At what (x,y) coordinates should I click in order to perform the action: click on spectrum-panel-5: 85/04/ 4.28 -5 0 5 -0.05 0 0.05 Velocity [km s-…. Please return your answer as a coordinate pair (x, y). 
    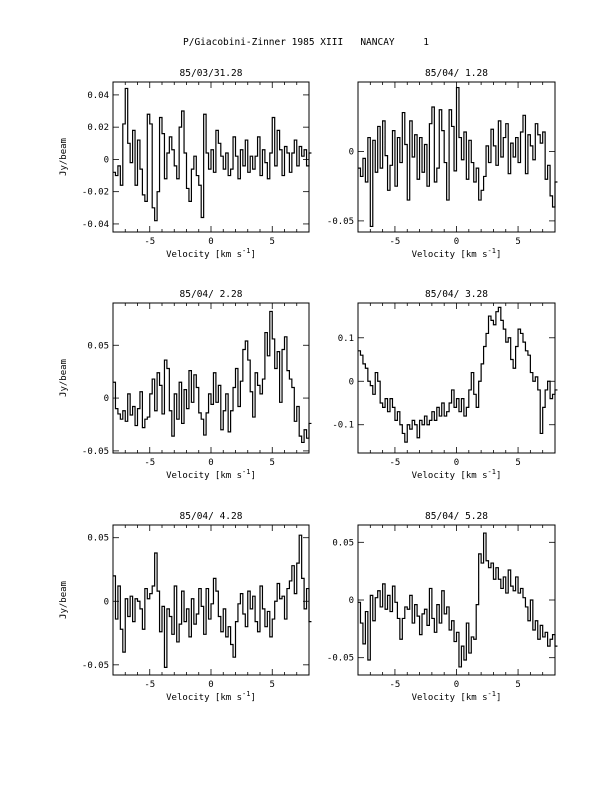
    Looking at the image, I should click on (185, 607).